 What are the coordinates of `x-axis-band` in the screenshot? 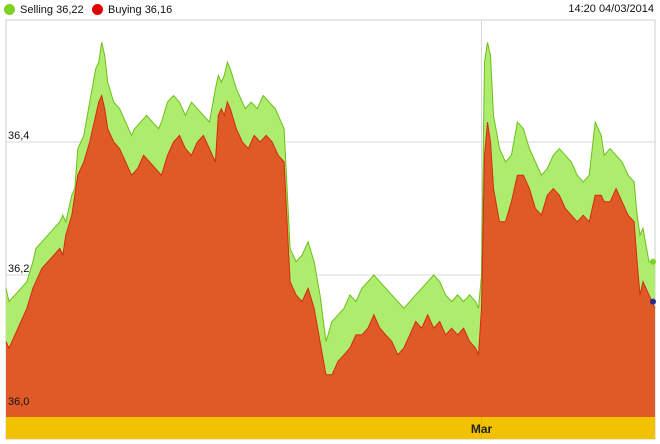 It's located at (330, 428).